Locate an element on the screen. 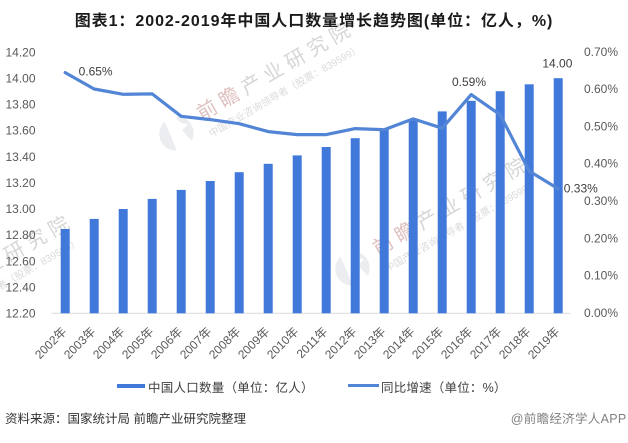 Image resolution: width=628 pixels, height=443 pixels. svg-text: 0.50% is located at coordinates (601, 126).